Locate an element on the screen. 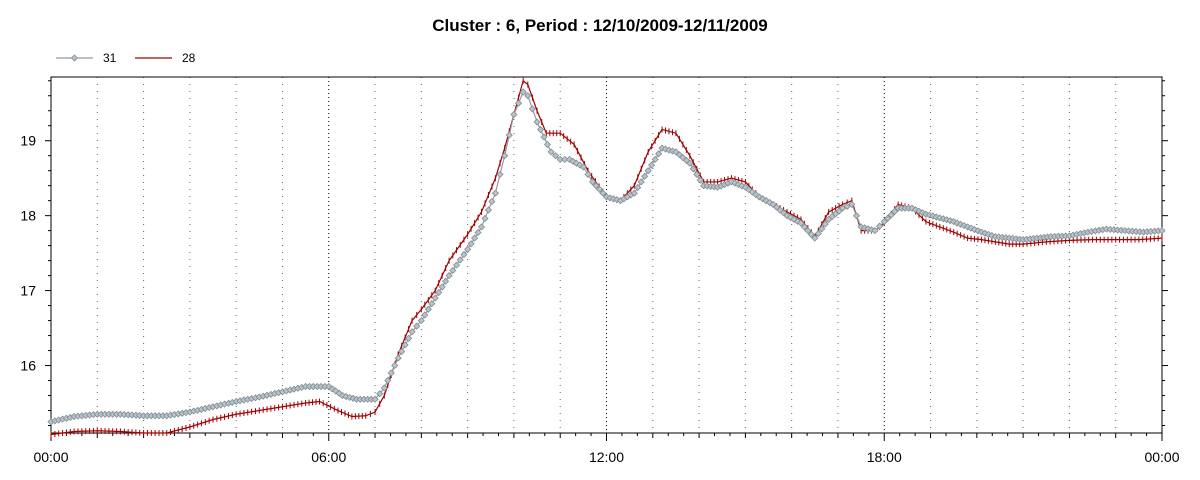  y-tick-label: 19 is located at coordinates (28, 141).